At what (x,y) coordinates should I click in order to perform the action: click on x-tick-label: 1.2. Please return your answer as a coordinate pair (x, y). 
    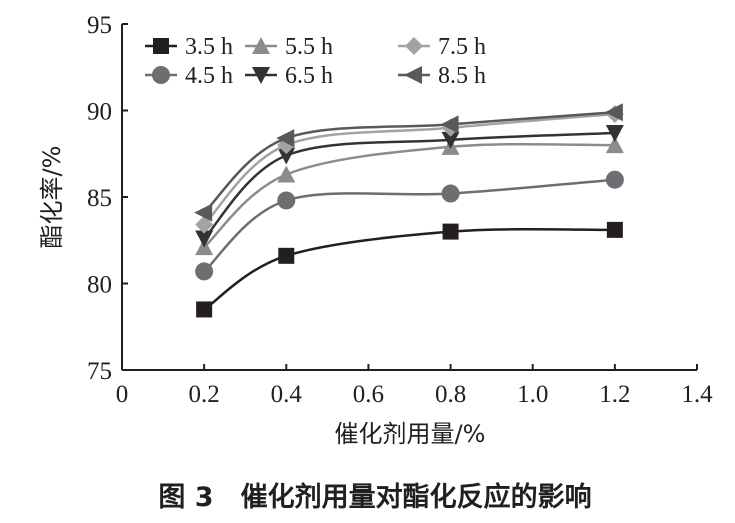
    Looking at the image, I should click on (614, 394).